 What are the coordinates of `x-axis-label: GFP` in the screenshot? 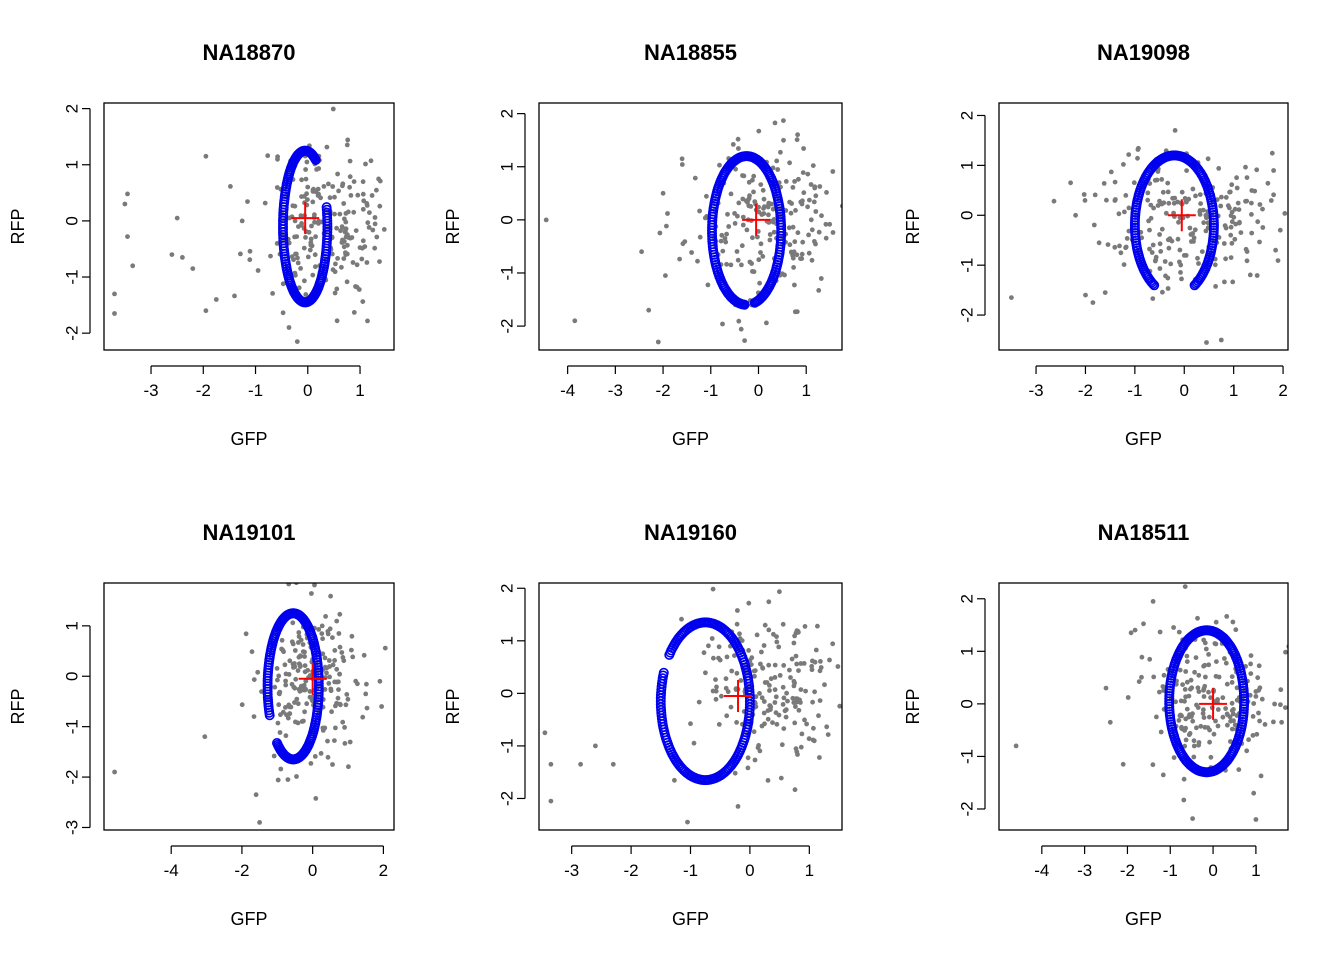 It's located at (248, 439).